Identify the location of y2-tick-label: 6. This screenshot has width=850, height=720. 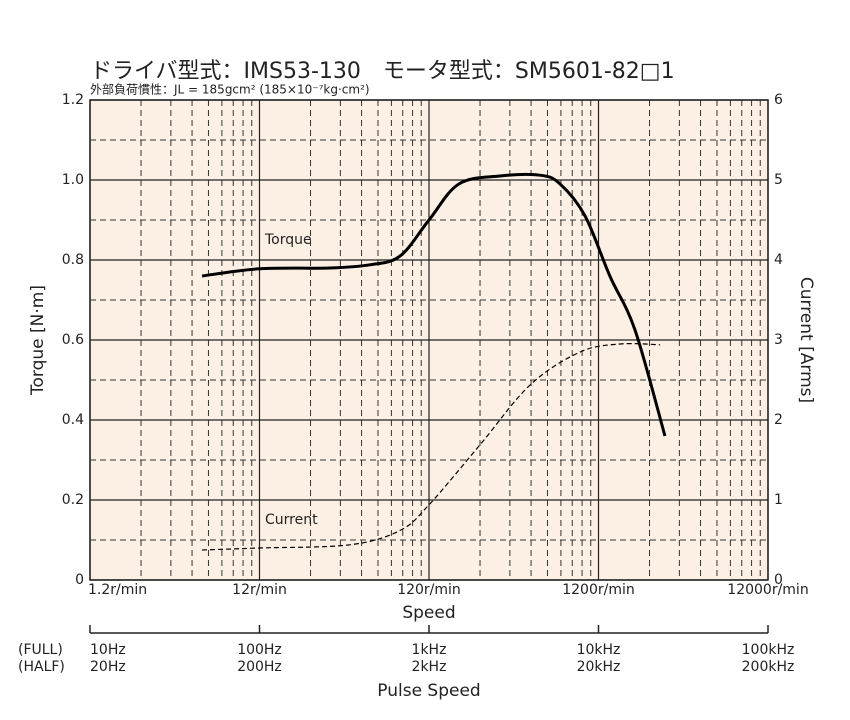
(778, 100).